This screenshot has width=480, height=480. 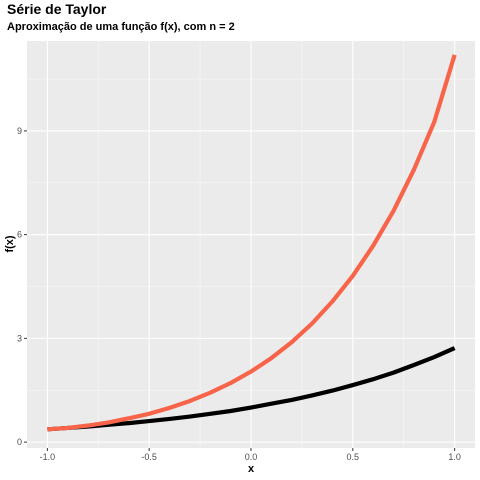 I want to click on y-tick-label: 0, so click(x=19, y=442).